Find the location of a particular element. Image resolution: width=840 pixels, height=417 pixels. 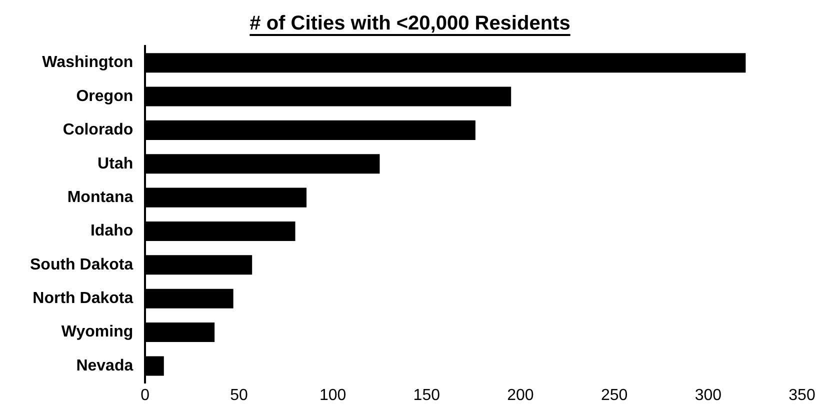

y-tick-label: Idaho is located at coordinates (112, 231).